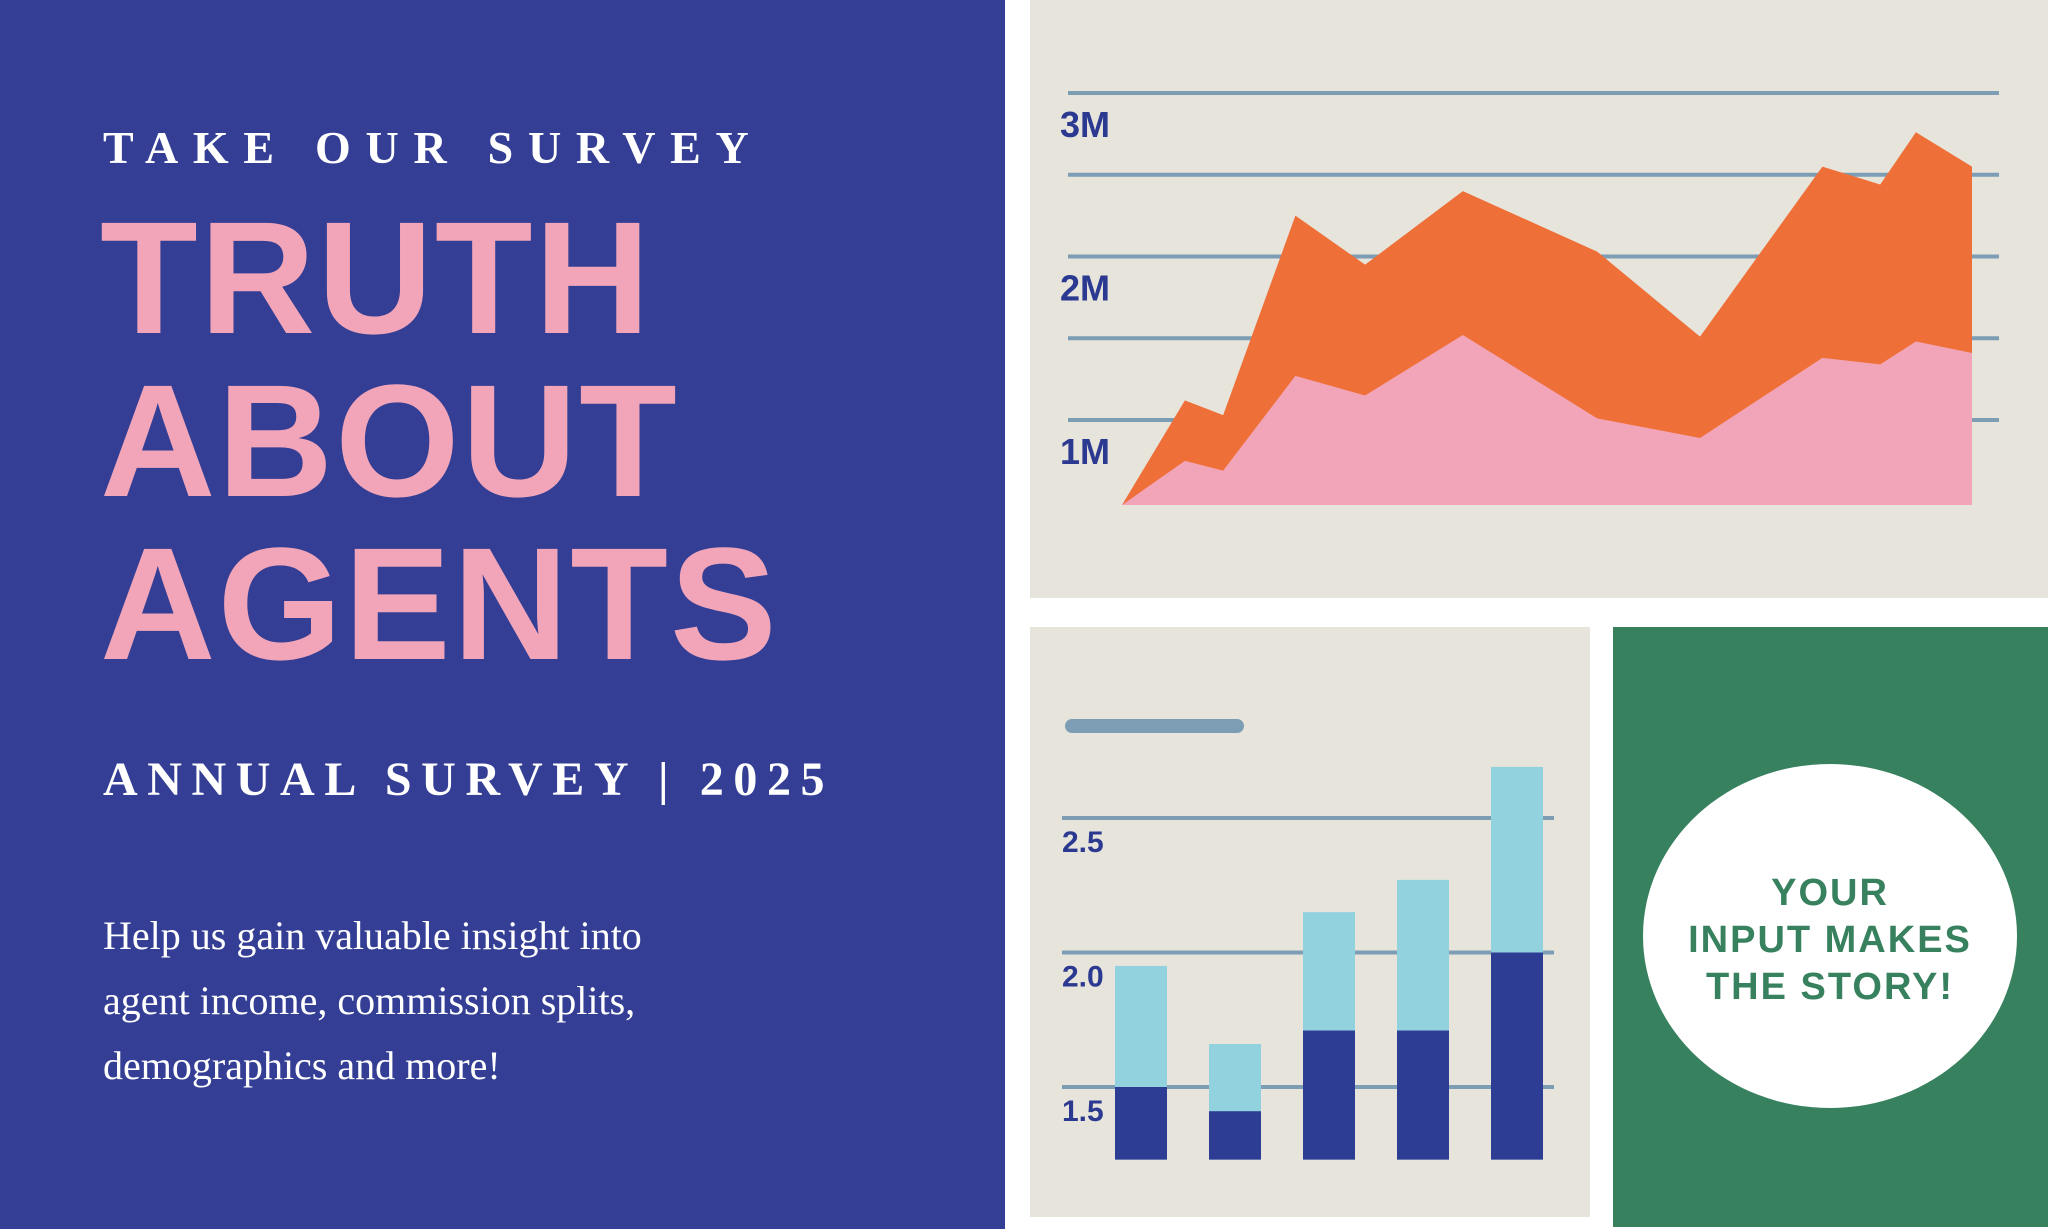 The height and width of the screenshot is (1229, 2048). Describe the element at coordinates (1141, 1123) in the screenshot. I see `bar-1-navy-segment` at that location.